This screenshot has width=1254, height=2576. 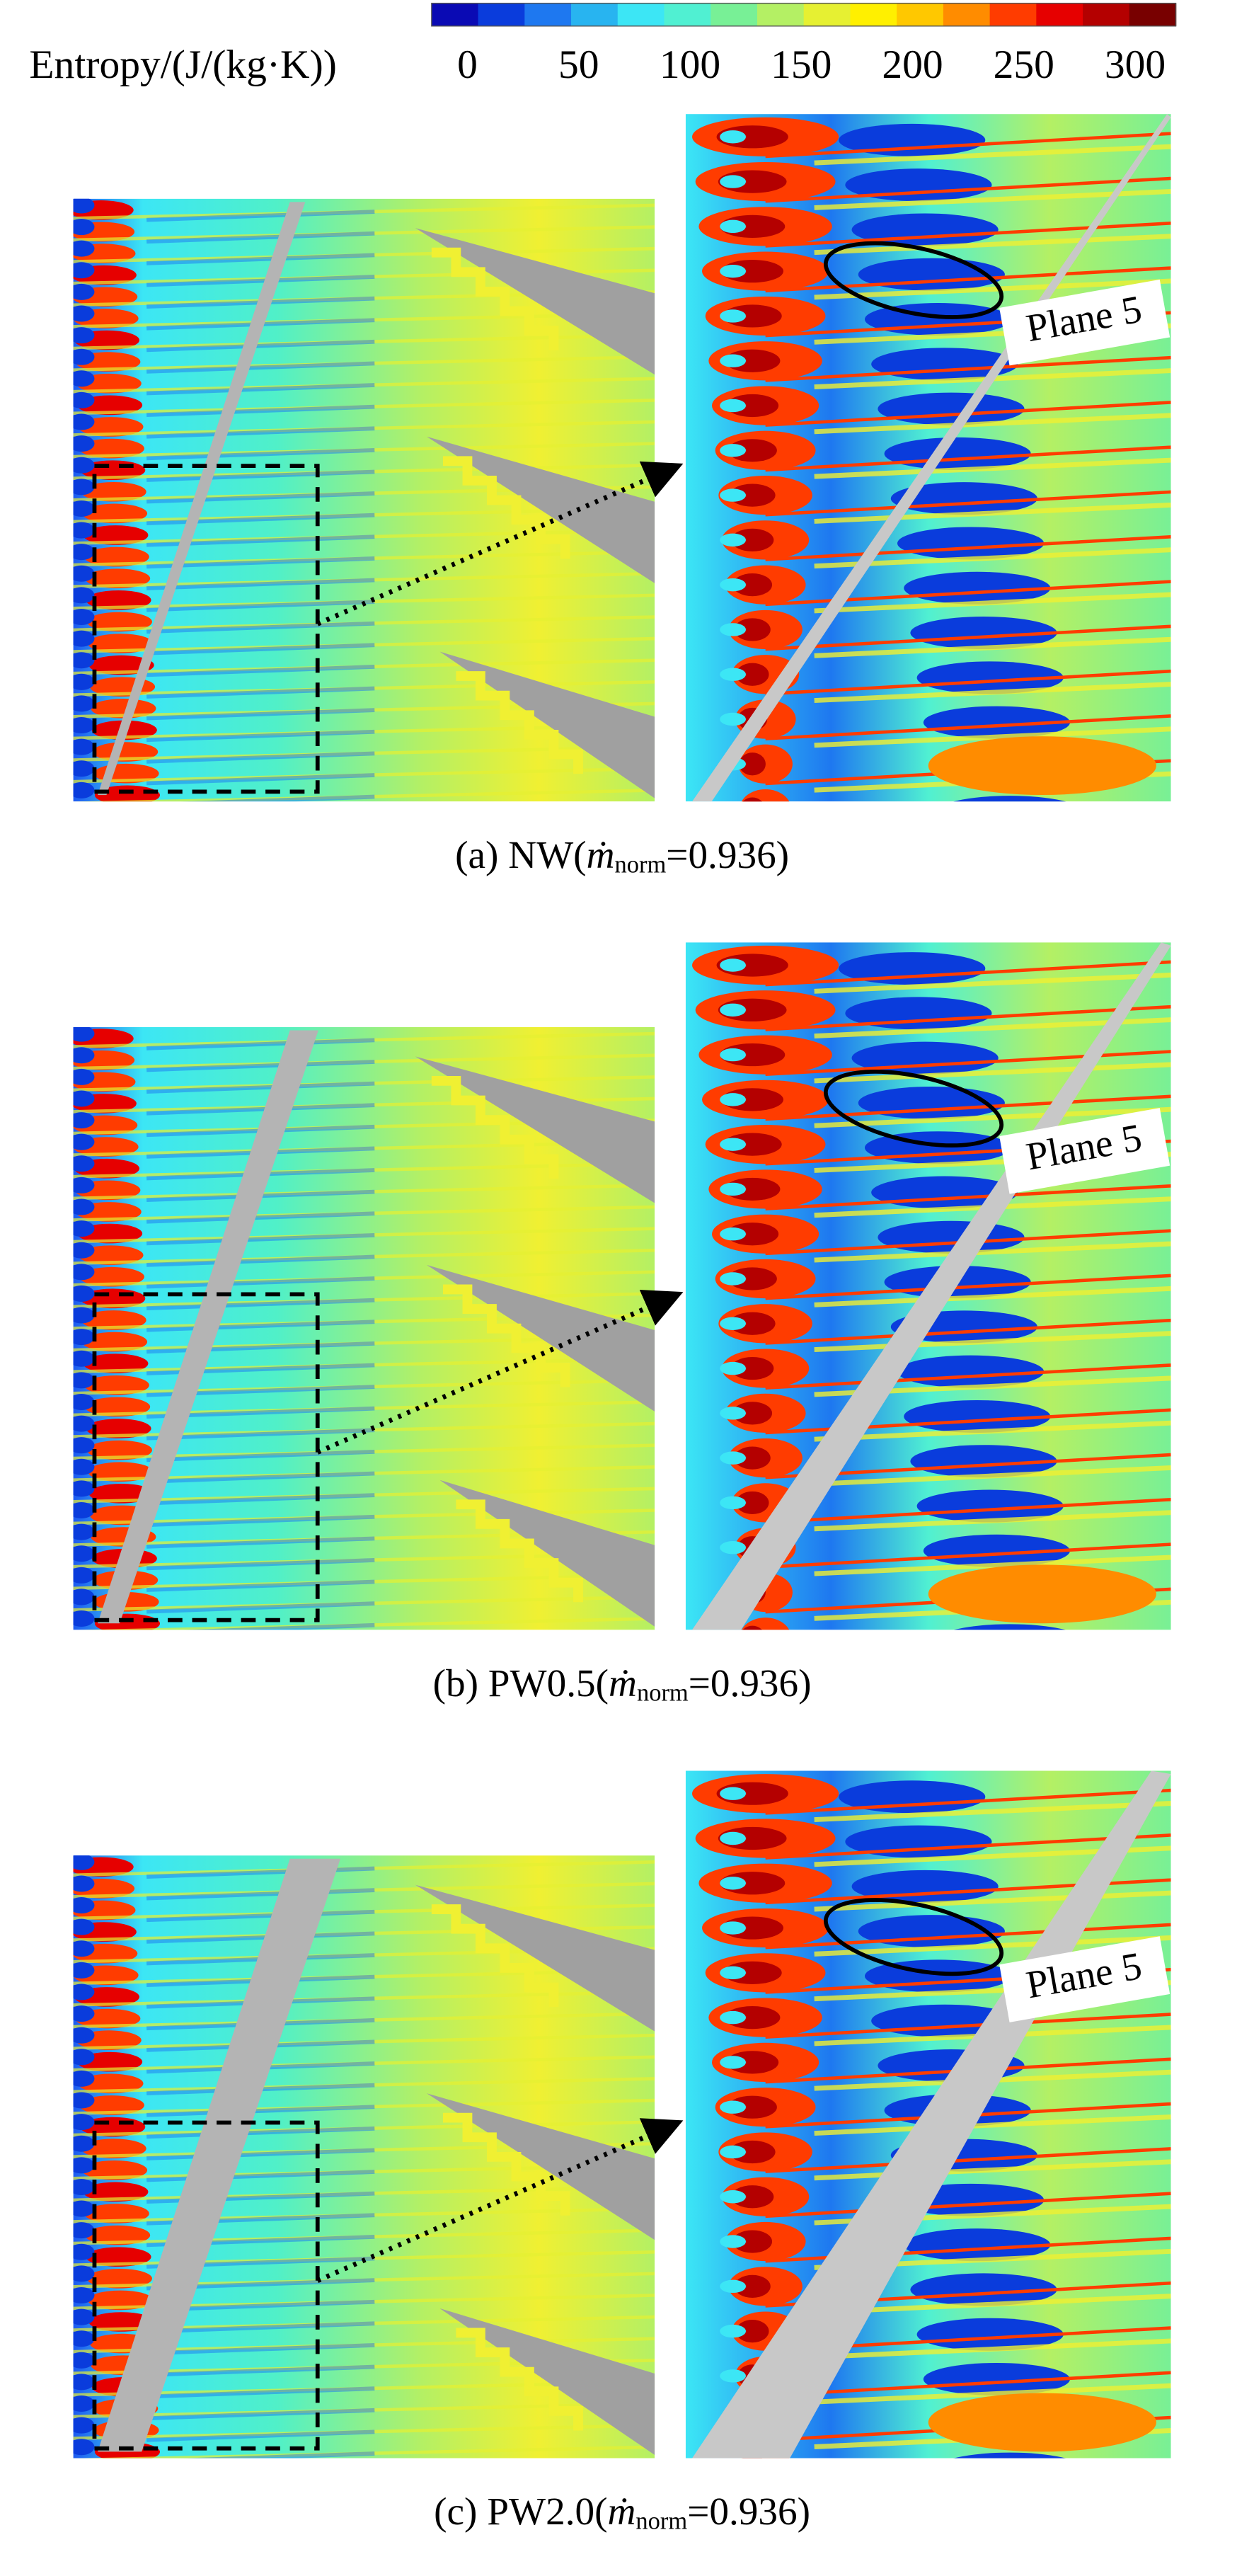 I want to click on stator-blade, so click(x=535, y=1129).